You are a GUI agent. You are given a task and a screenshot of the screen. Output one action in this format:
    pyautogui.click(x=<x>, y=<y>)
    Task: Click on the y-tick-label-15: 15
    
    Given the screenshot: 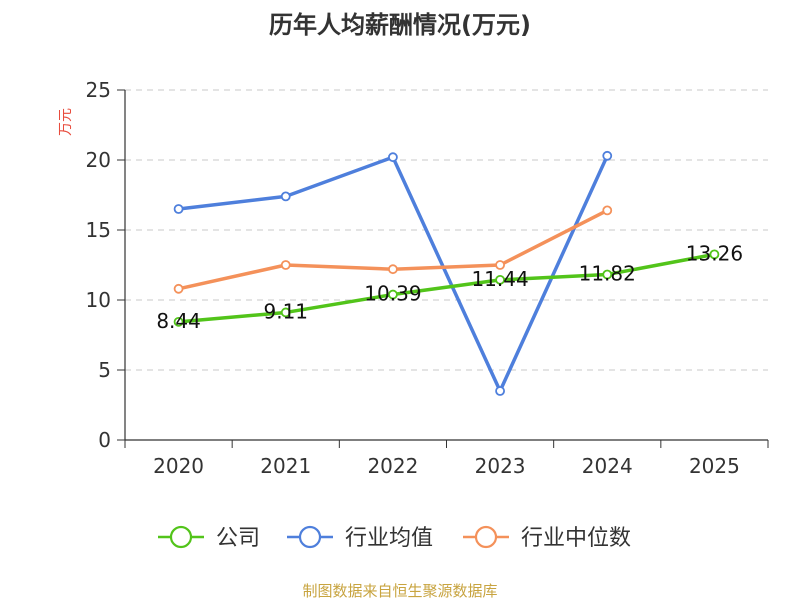 What is the action you would take?
    pyautogui.click(x=98, y=230)
    